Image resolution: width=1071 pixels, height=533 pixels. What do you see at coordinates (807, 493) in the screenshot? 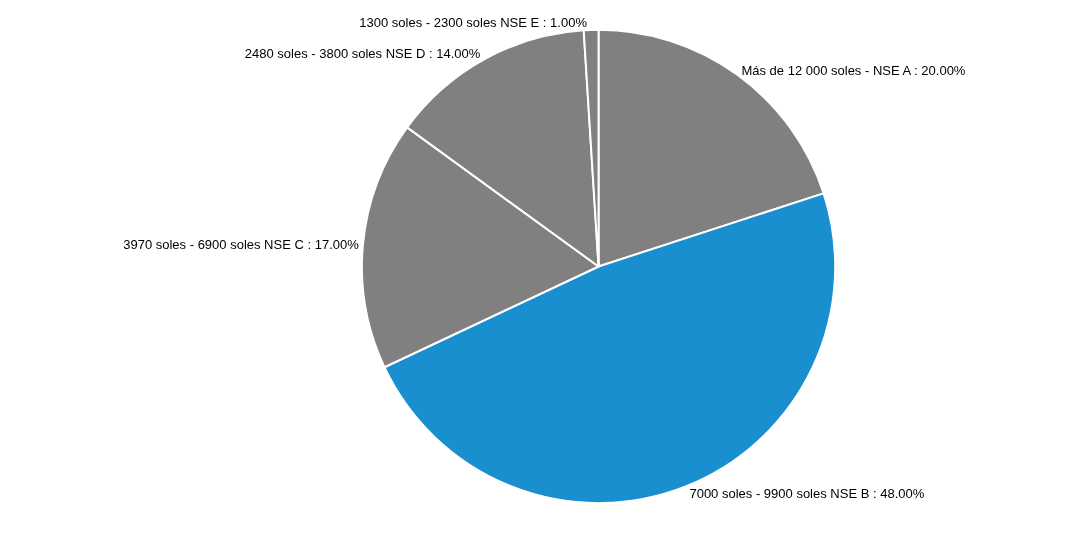
I see `slice-label: 7000 soles - 9900 soles NSE B : 48.00%` at bounding box center [807, 493].